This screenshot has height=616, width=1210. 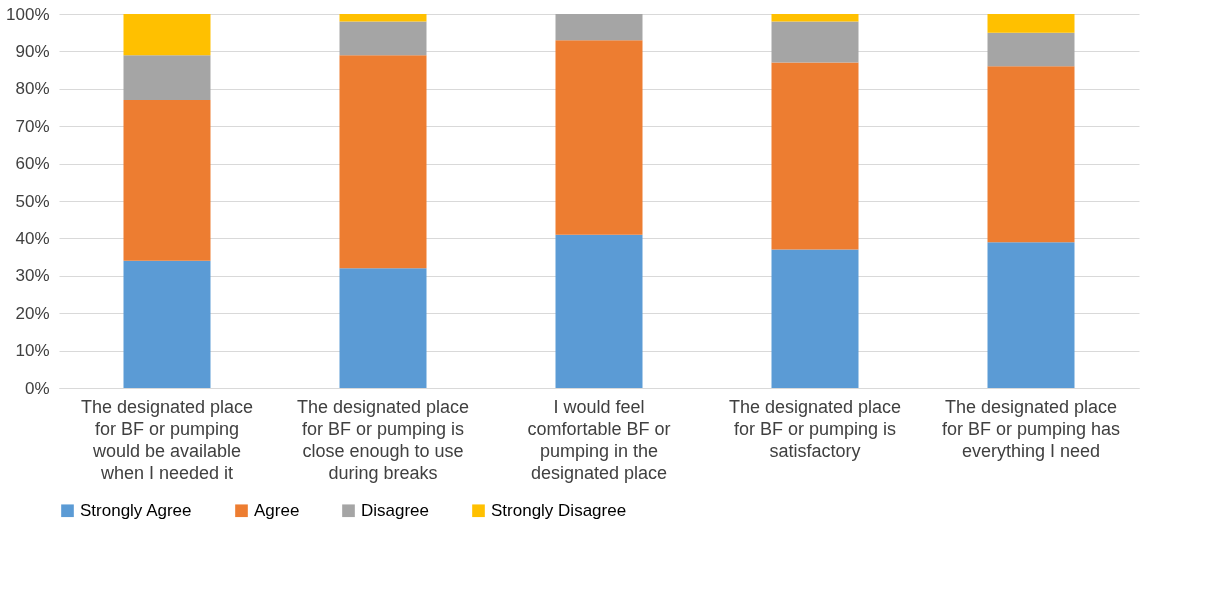 What do you see at coordinates (32, 126) in the screenshot?
I see `y-tick-label: 70%` at bounding box center [32, 126].